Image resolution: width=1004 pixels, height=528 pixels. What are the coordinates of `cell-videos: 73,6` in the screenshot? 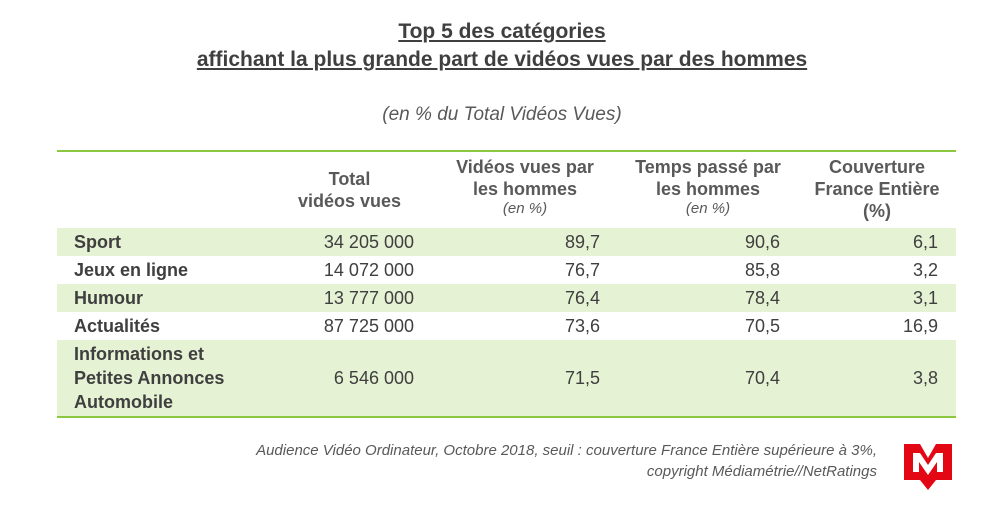 It's located at (582, 325).